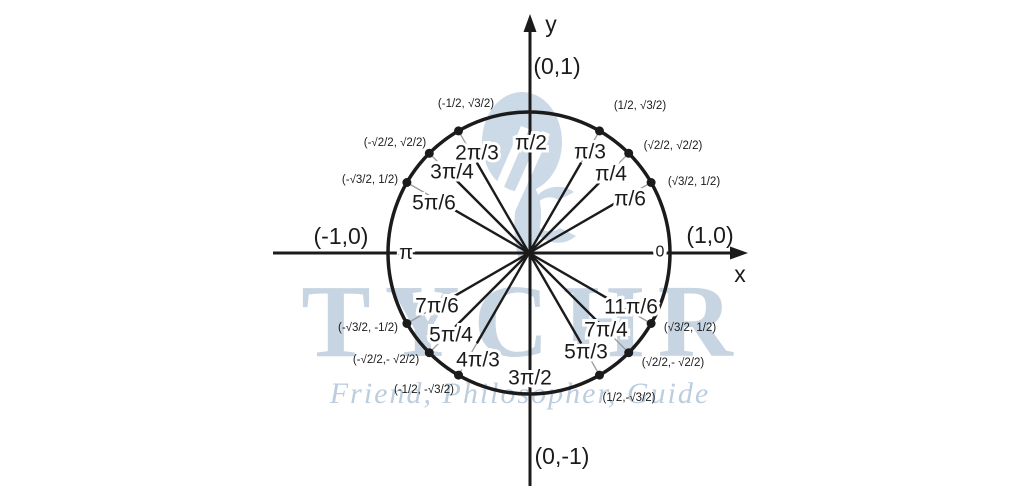 This screenshot has height=496, width=1024. Describe the element at coordinates (370, 179) in the screenshot. I see `coordinate-label: (-√3/2, 1/2)` at that location.